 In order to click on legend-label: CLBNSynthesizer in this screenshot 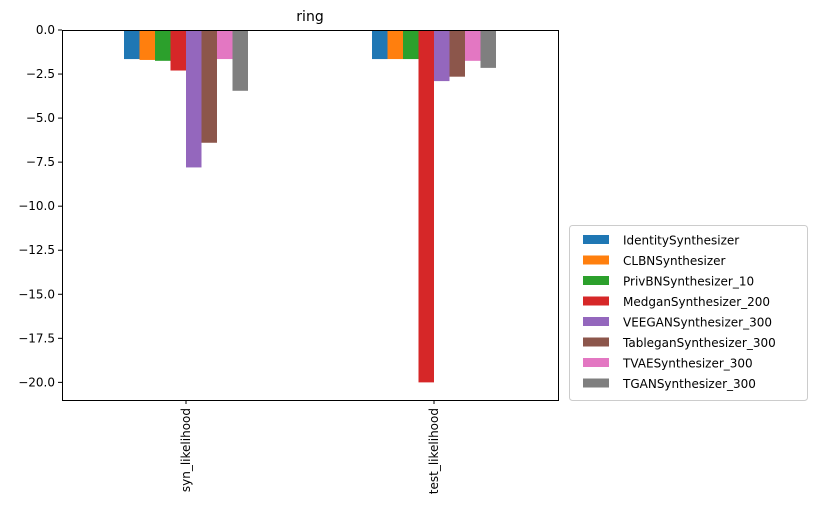, I will do `click(674, 261)`.